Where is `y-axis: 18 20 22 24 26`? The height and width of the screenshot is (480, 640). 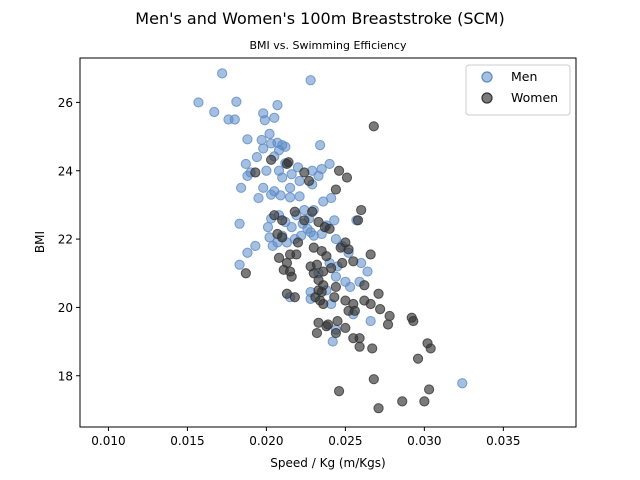
y-axis: 18 20 22 24 26 is located at coordinates (69, 239).